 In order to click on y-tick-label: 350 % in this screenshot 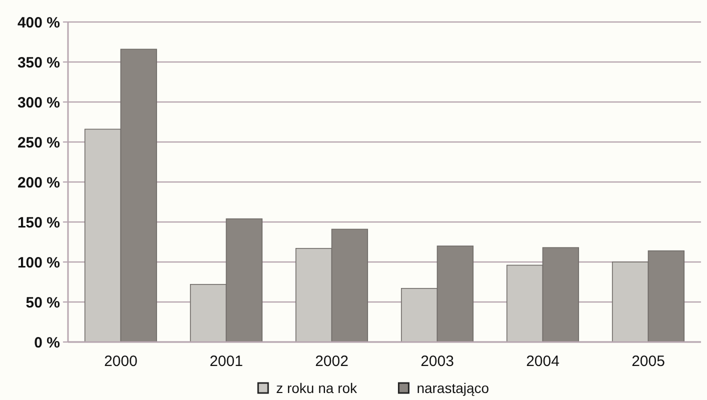, I will do `click(38, 63)`.